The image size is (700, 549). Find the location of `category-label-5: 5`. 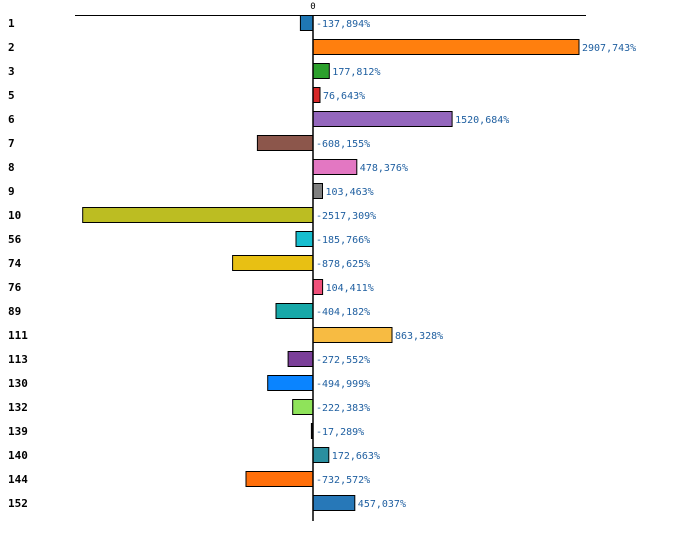

category-label-5: 5 is located at coordinates (11, 95).